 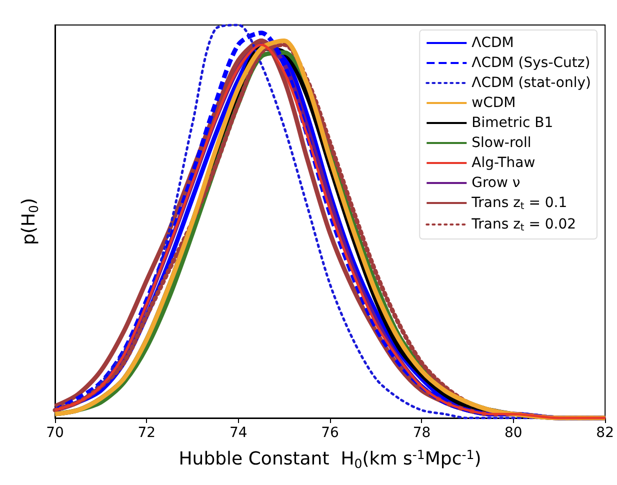 I want to click on y-axis-title: p(H0), so click(x=29, y=222).